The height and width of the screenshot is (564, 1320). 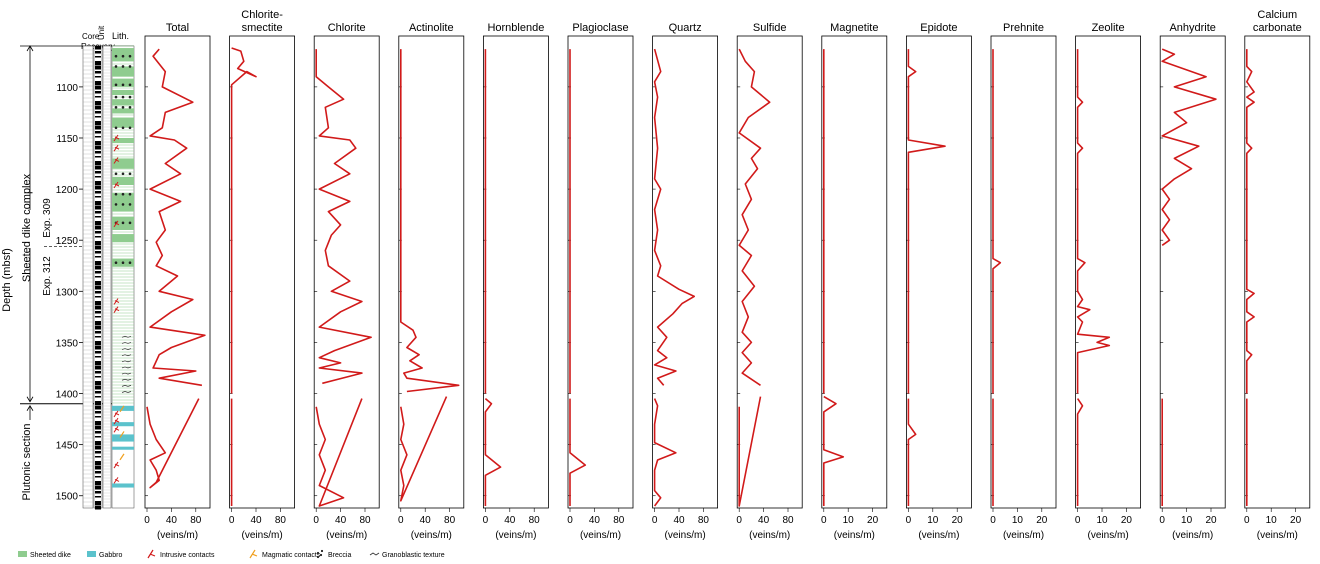 I want to click on depth-tick-label: 1200, so click(x=67, y=190).